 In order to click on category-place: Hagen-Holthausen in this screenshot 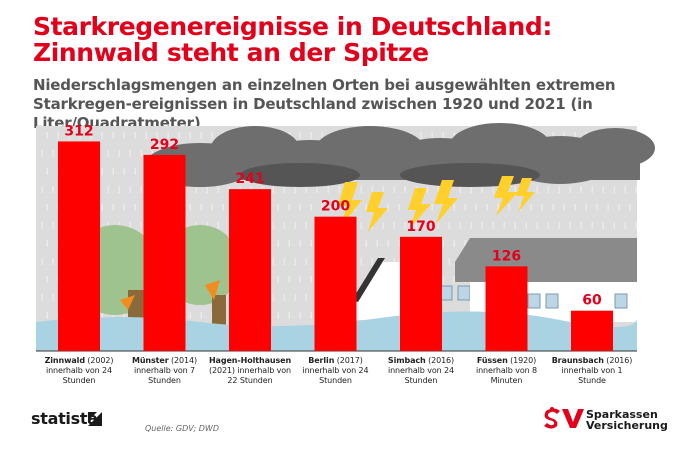, I will do `click(250, 360)`.